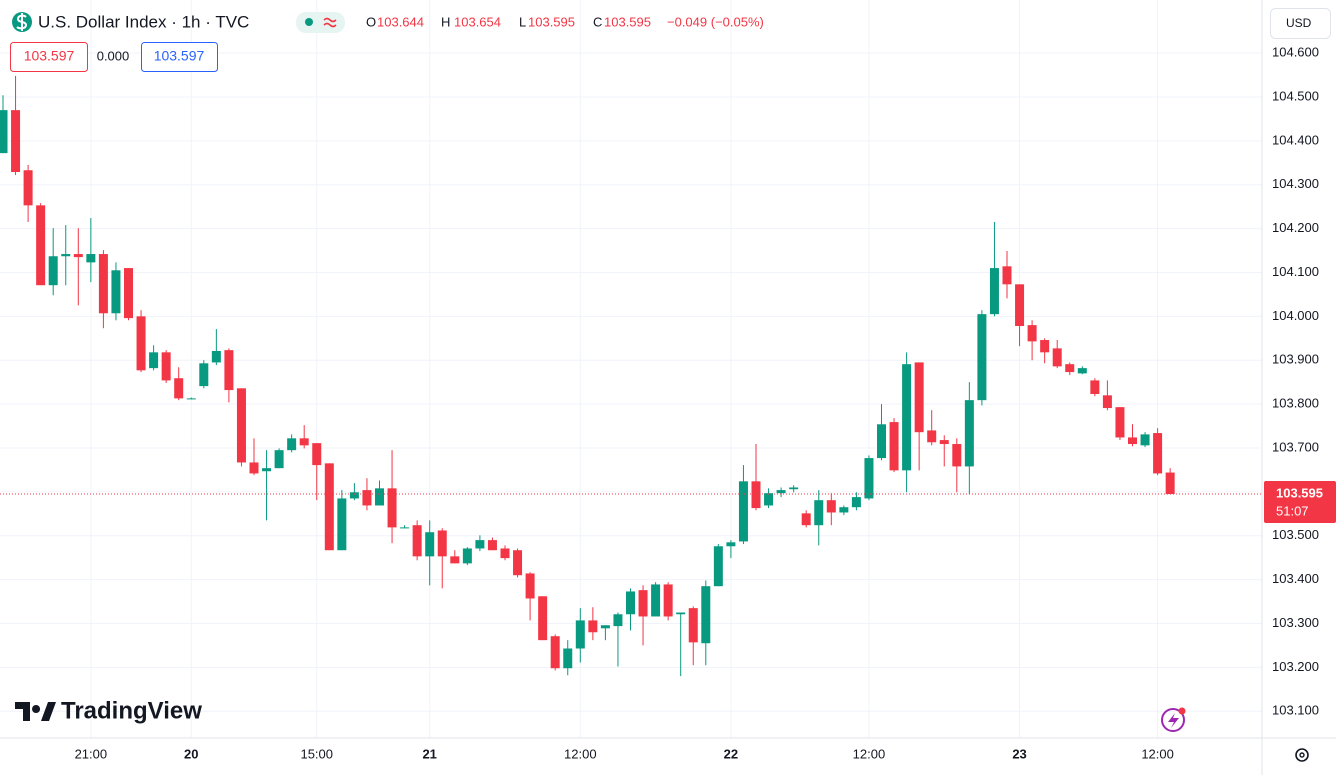 Image resolution: width=1336 pixels, height=775 pixels. What do you see at coordinates (1295, 622) in the screenshot?
I see `y-tick-label: 103.300` at bounding box center [1295, 622].